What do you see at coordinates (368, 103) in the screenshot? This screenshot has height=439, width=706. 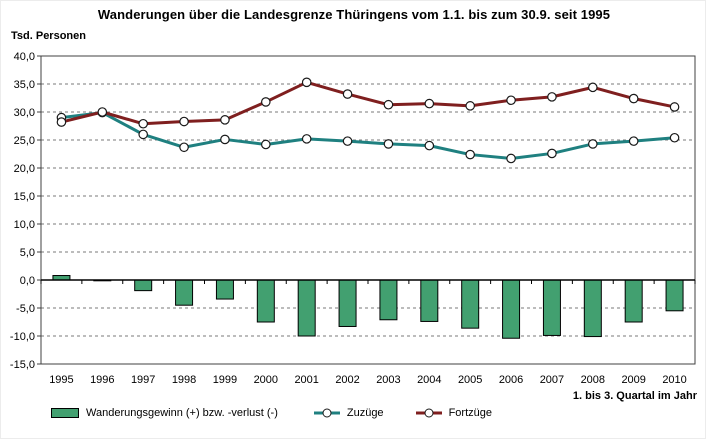 I see `line-fortzuege` at bounding box center [368, 103].